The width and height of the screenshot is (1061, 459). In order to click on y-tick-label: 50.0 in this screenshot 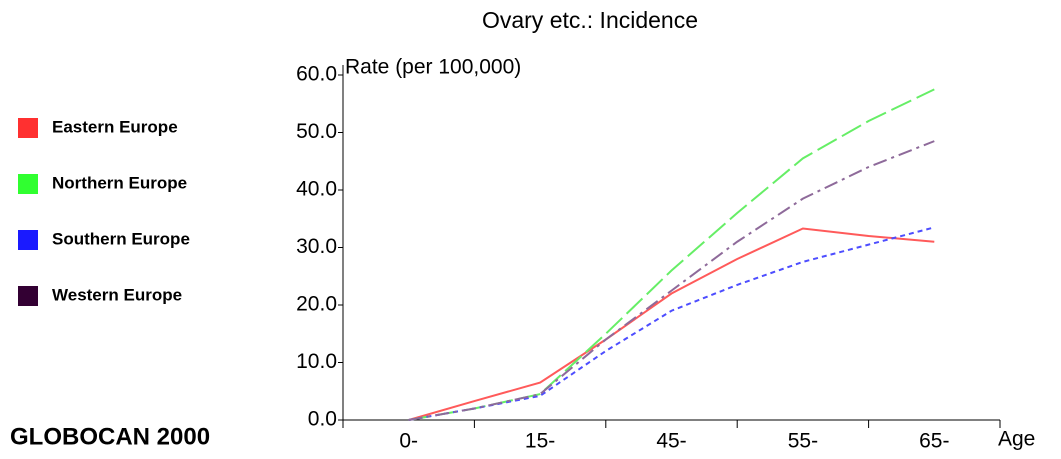, I will do `click(316, 131)`.